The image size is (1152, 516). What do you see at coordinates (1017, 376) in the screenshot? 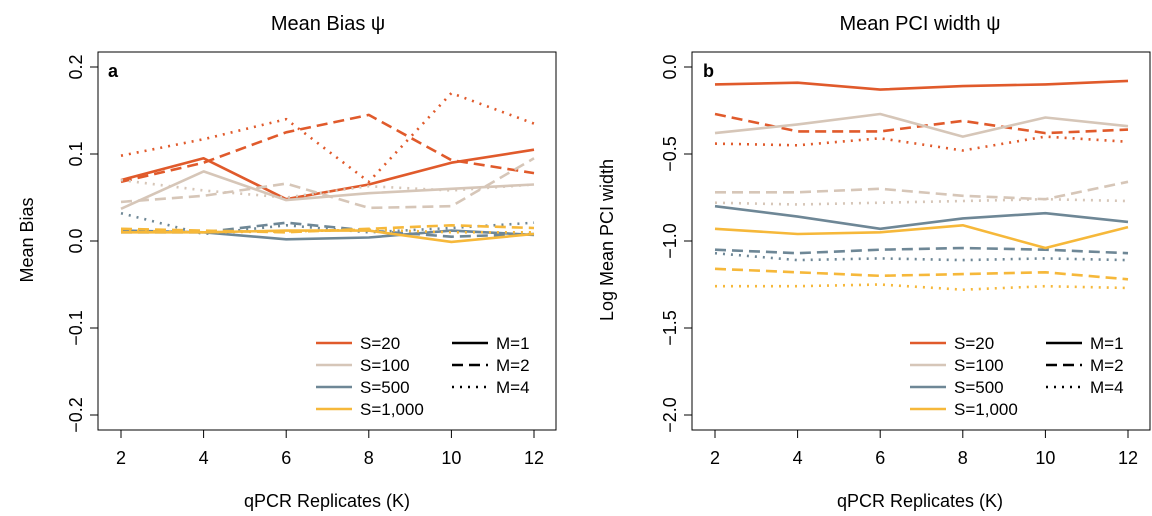
I see `panel-b-legend: S=20 S=100 S=500 S=1,000 M=1 M=2 M=4` at bounding box center [1017, 376].